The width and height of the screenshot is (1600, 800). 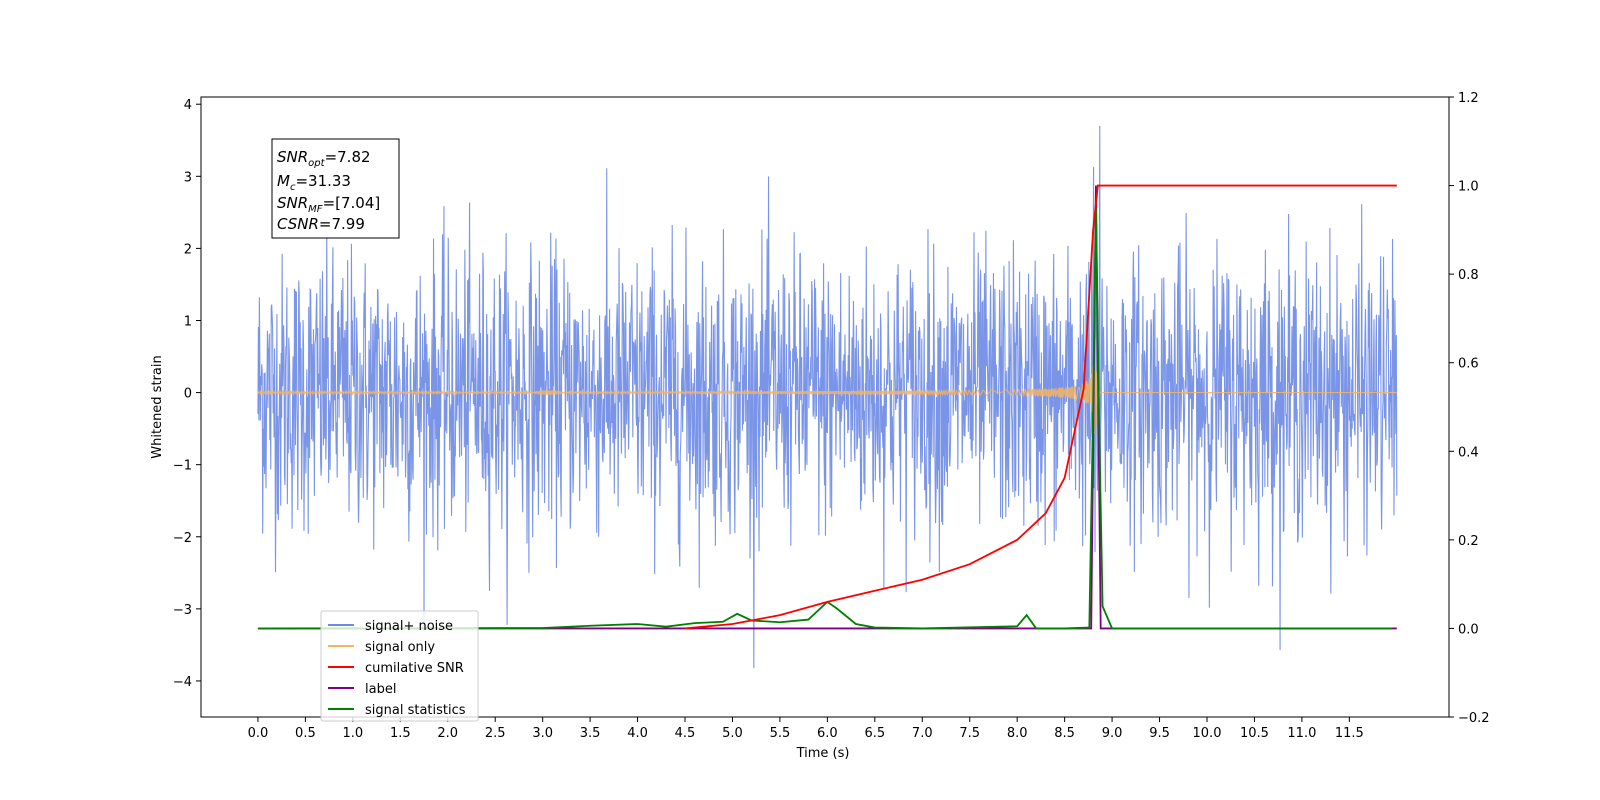 I want to click on x-tick-label: 8.5, so click(x=1064, y=733).